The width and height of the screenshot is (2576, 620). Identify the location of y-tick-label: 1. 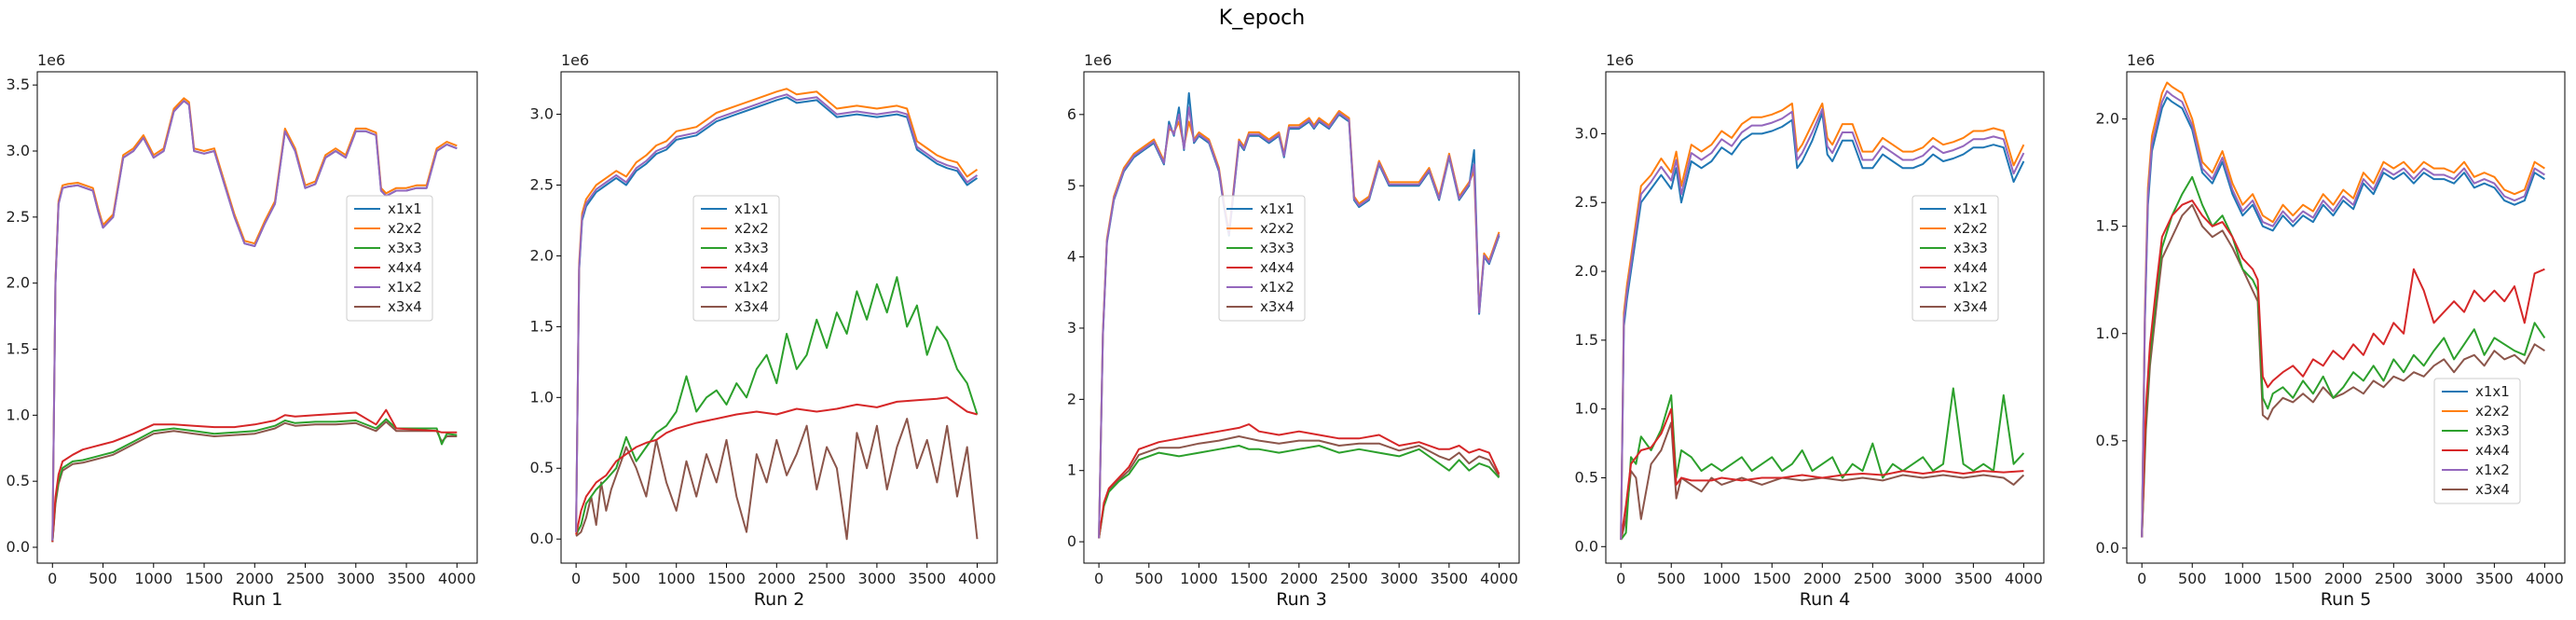
(1071, 470).